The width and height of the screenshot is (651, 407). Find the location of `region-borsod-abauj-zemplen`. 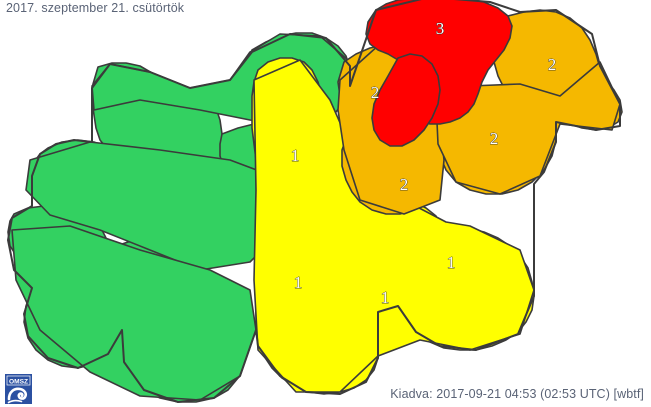

region-borsod-abauj-zemplen is located at coordinates (439, 62).